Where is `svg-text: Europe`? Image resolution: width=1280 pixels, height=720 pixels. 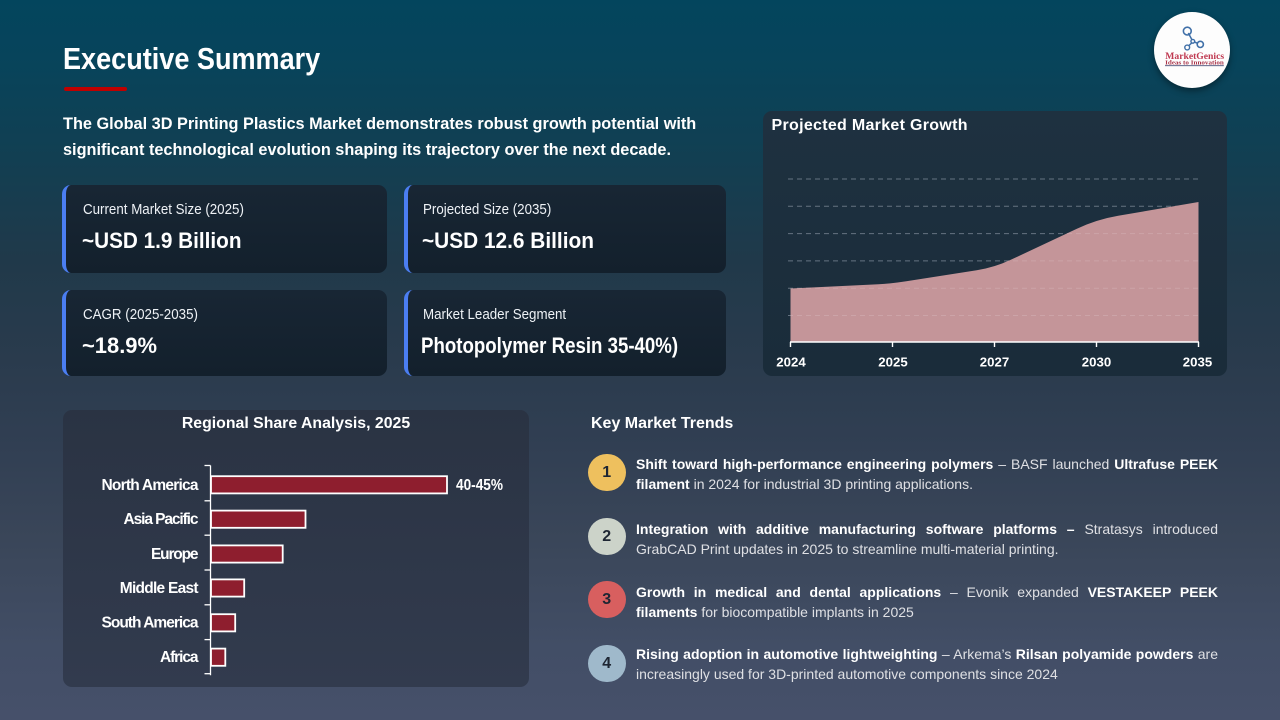
svg-text: Europe is located at coordinates (175, 554).